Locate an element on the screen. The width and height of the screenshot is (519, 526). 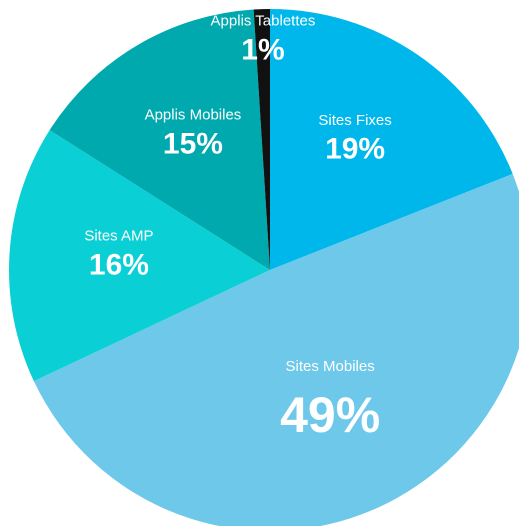
slice-value: 19% is located at coordinates (355, 149).